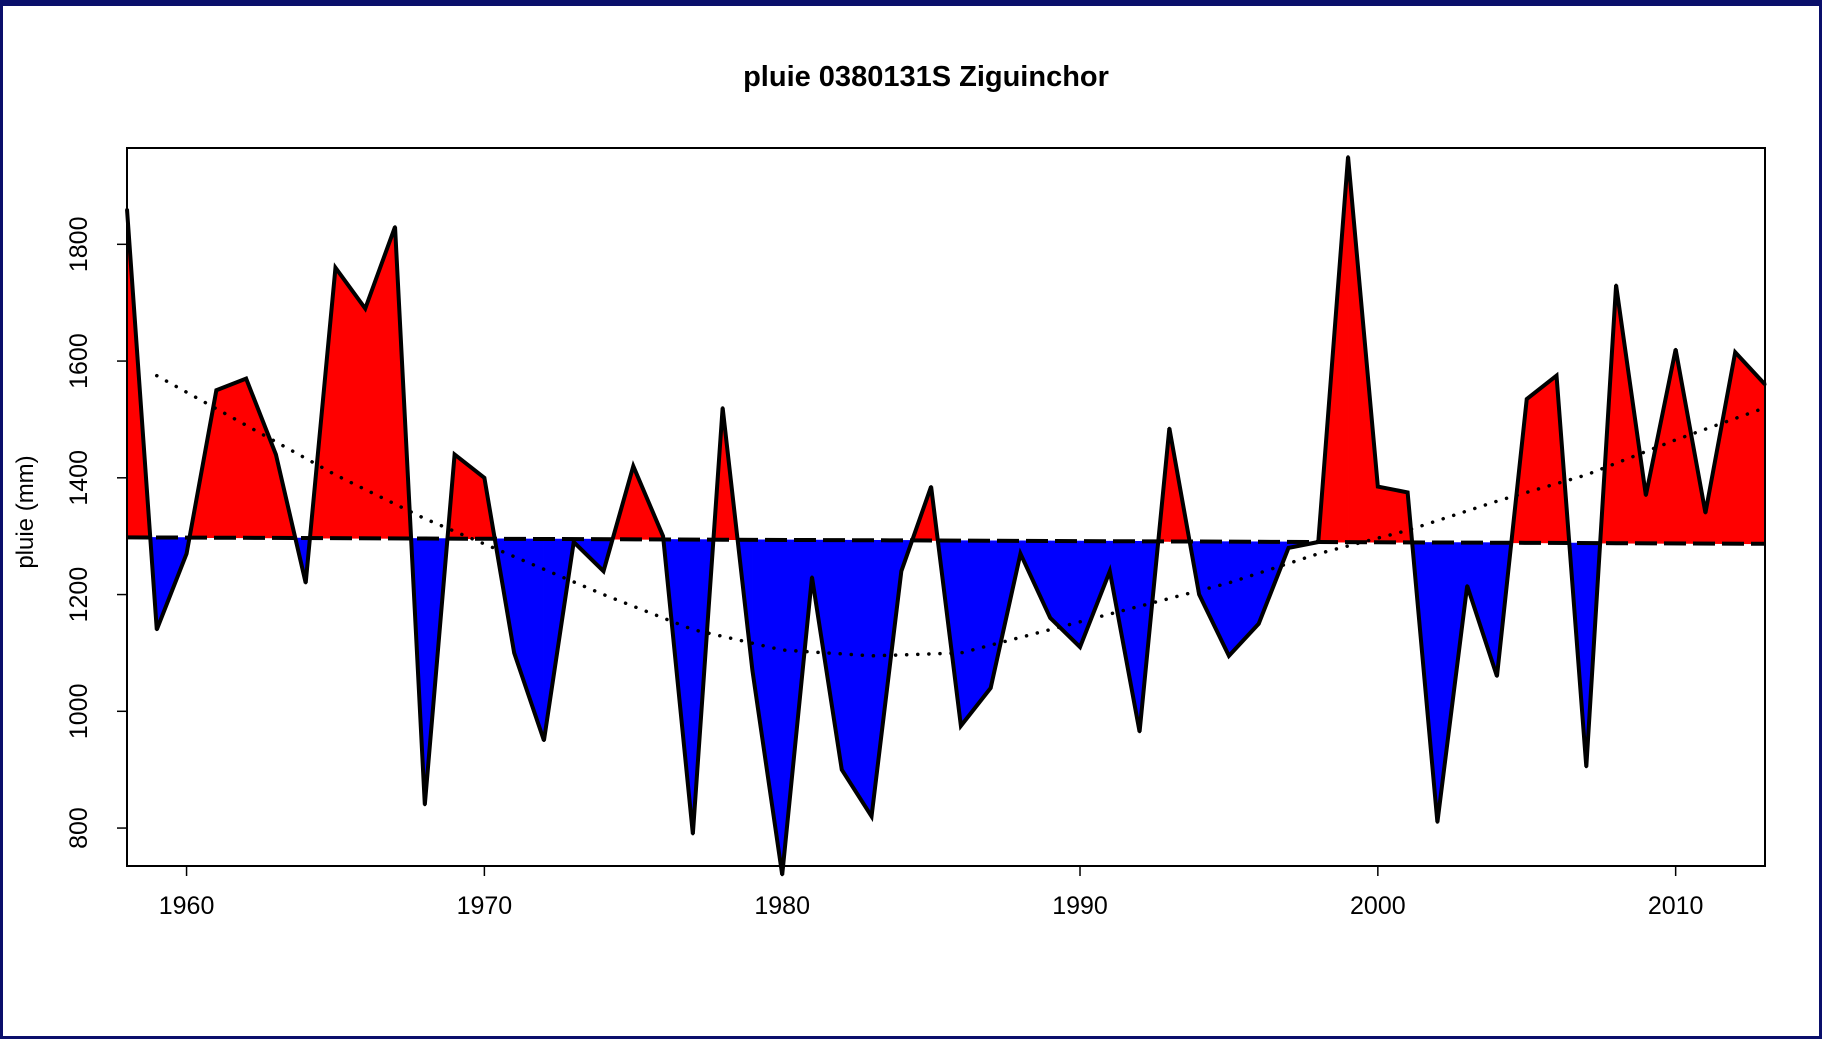 The height and width of the screenshot is (1039, 1822). What do you see at coordinates (79, 828) in the screenshot?
I see `y-tick-label: 800` at bounding box center [79, 828].